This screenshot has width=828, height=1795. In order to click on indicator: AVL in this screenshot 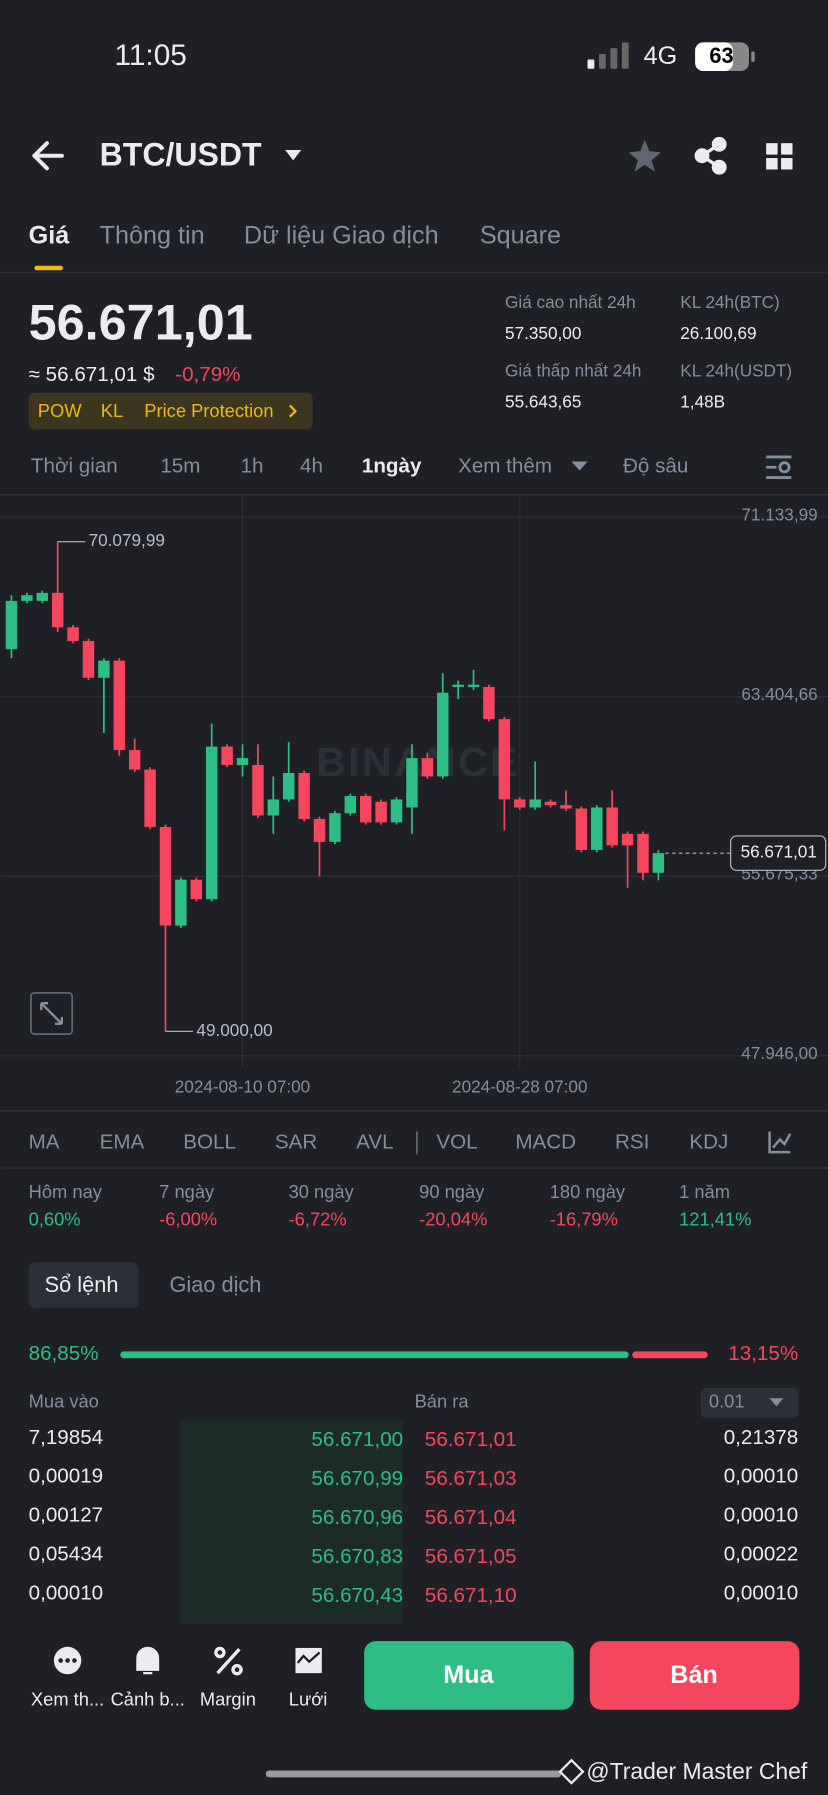, I will do `click(374, 1141)`.